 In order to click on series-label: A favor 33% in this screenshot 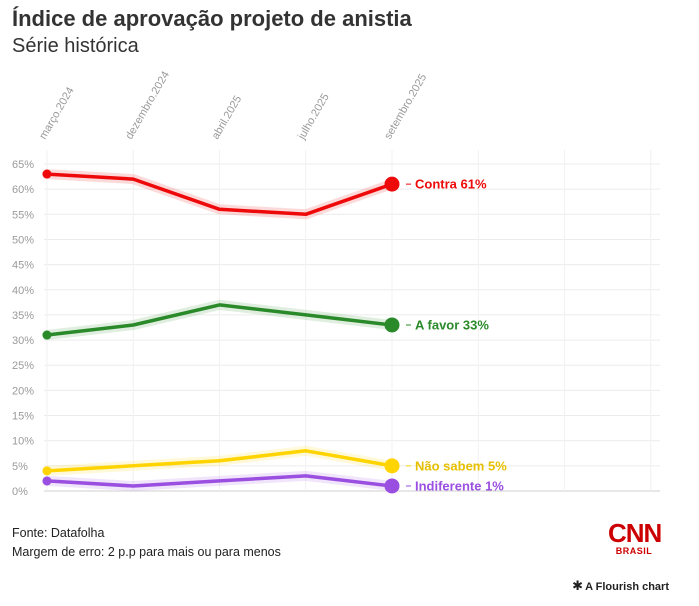, I will do `click(452, 324)`.